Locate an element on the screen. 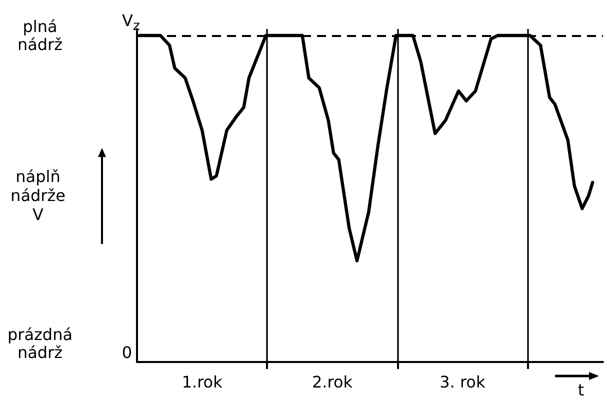 Image resolution: width=607 pixels, height=408 pixels. text: 0 is located at coordinates (126, 352).